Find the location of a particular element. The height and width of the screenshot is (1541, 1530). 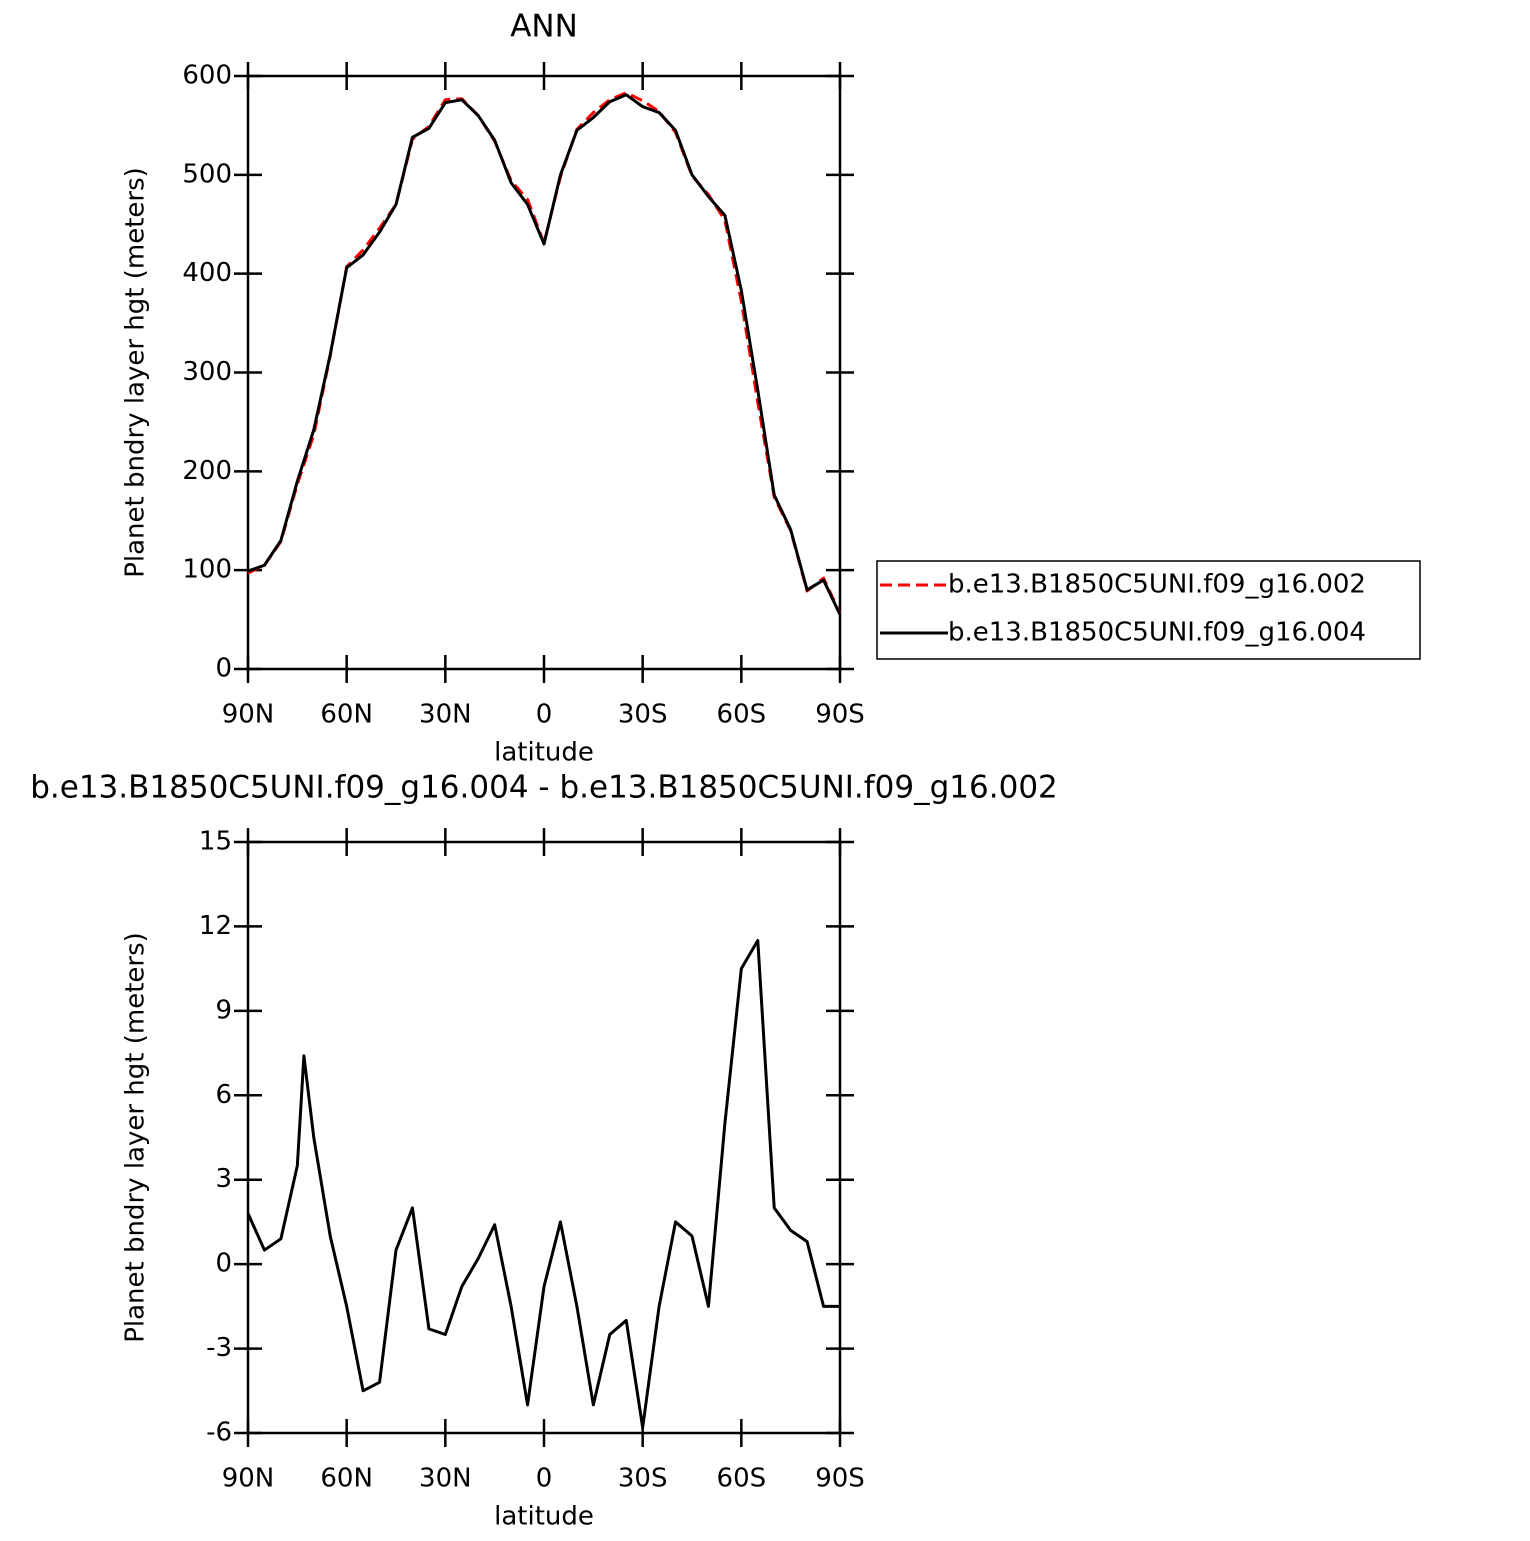

y-tick-label: 9 is located at coordinates (223, 1010).